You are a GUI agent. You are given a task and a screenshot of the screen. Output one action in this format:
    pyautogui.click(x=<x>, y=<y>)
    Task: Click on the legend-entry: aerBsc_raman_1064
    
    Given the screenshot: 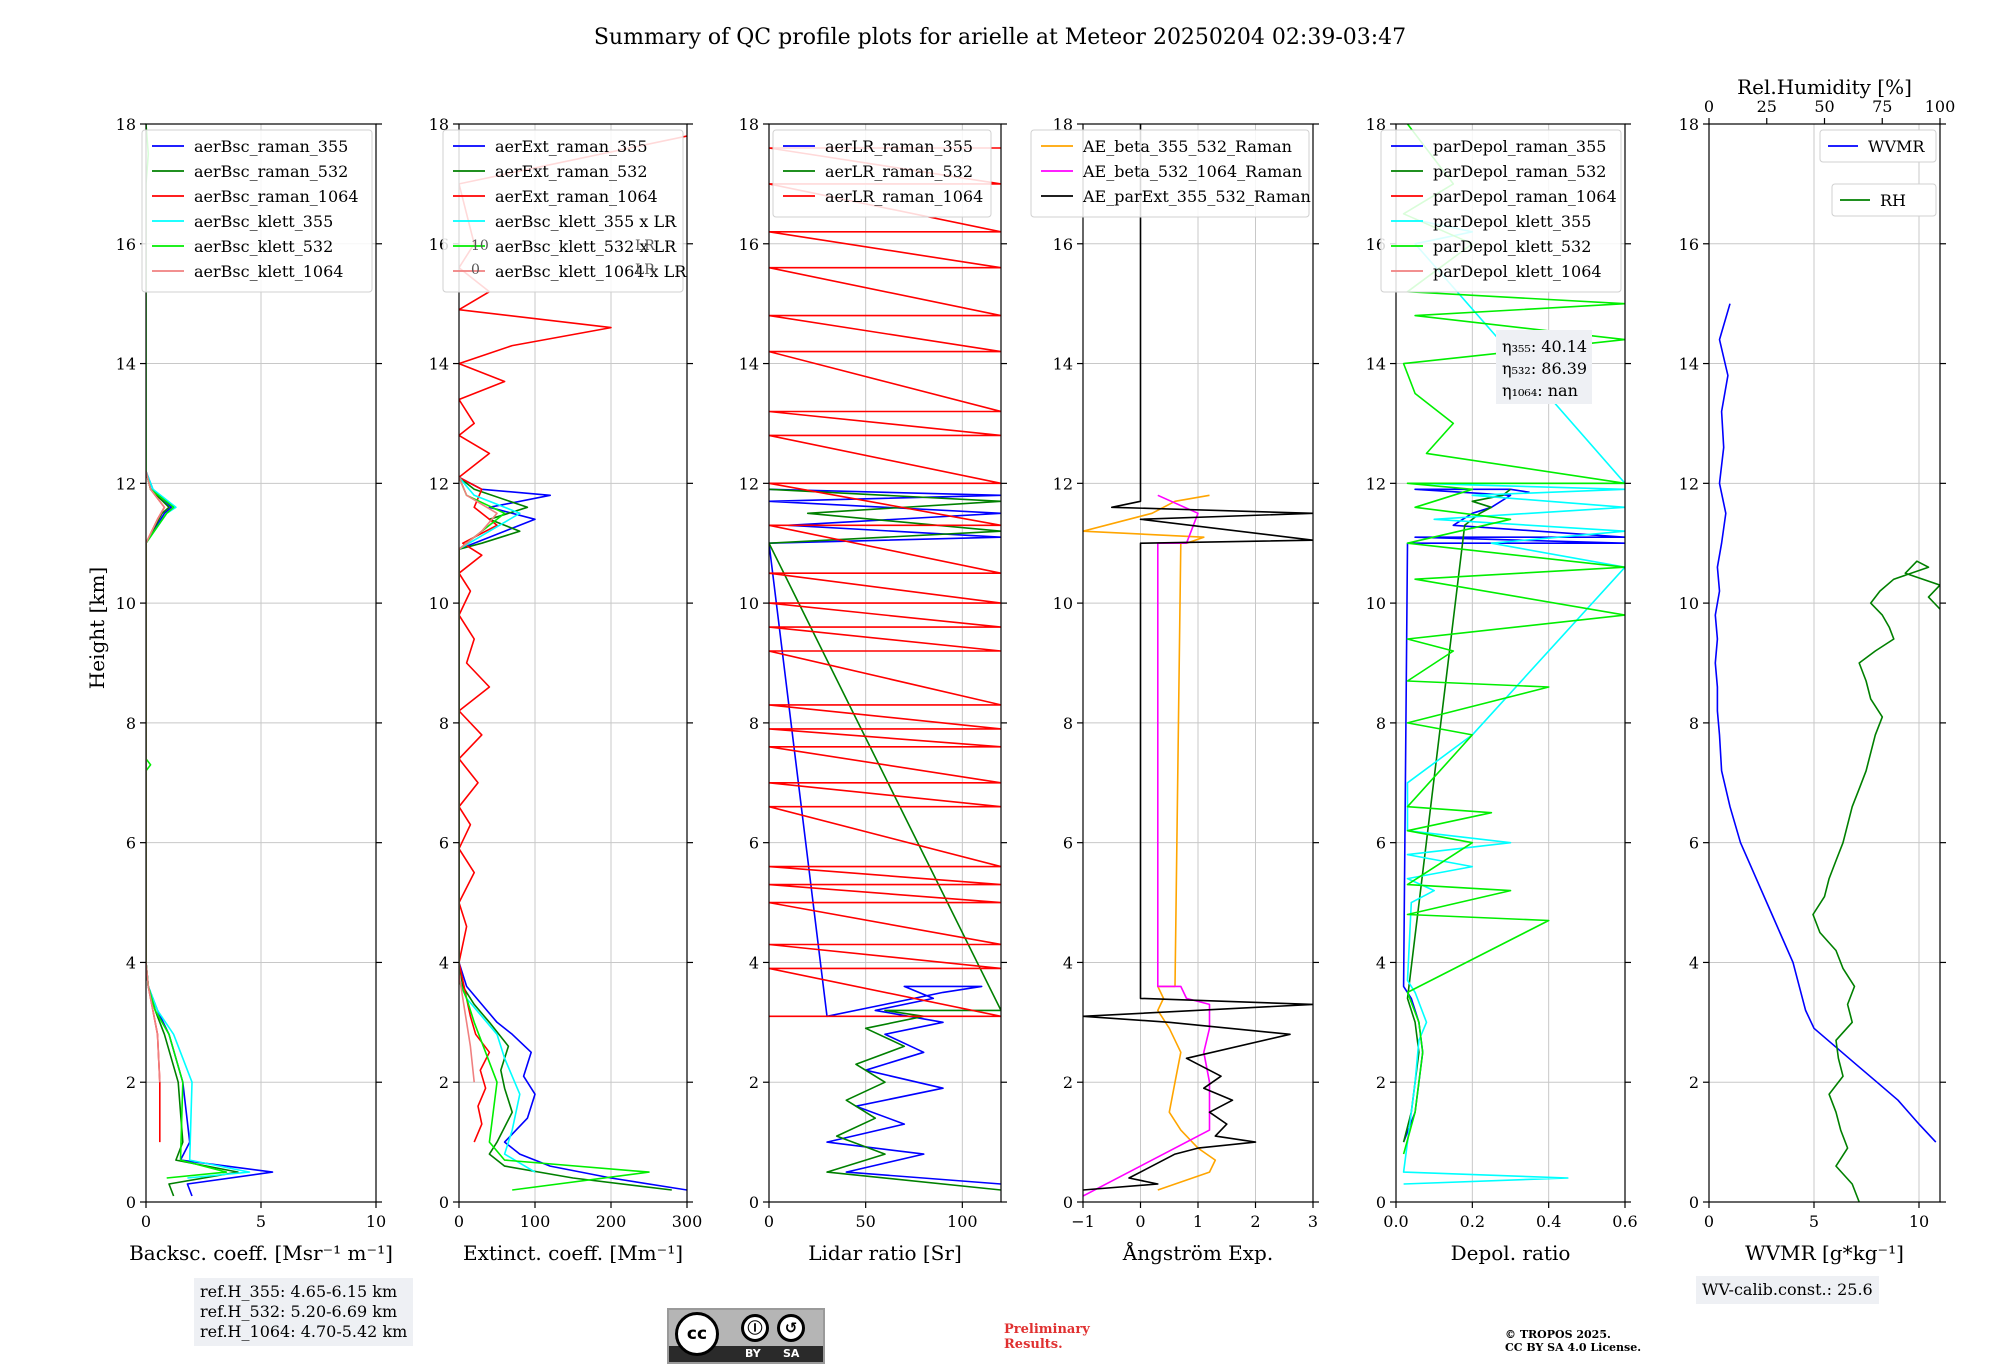 What is the action you would take?
    pyautogui.click(x=276, y=196)
    